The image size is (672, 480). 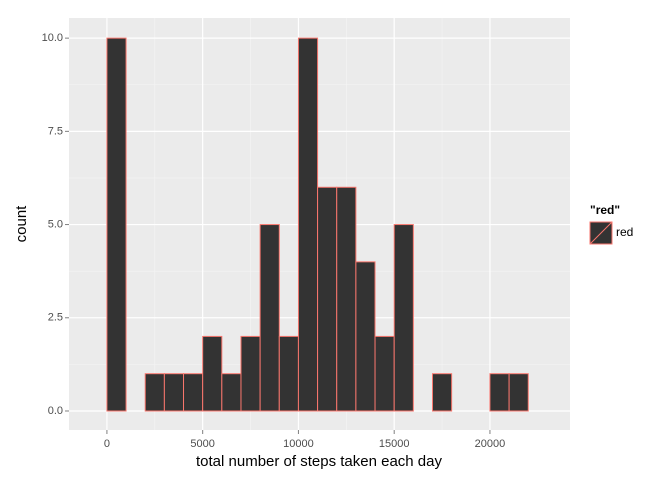 I want to click on legend-title: "red", so click(x=605, y=210).